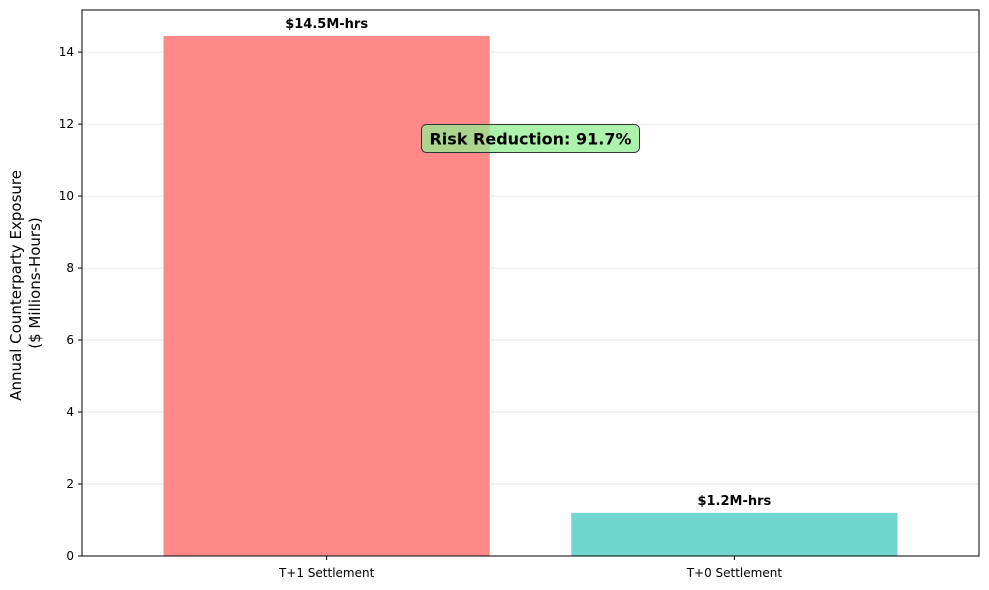 This screenshot has width=989, height=590. What do you see at coordinates (326, 24) in the screenshot?
I see `bar-value-label-0: $14.5M-hrs` at bounding box center [326, 24].